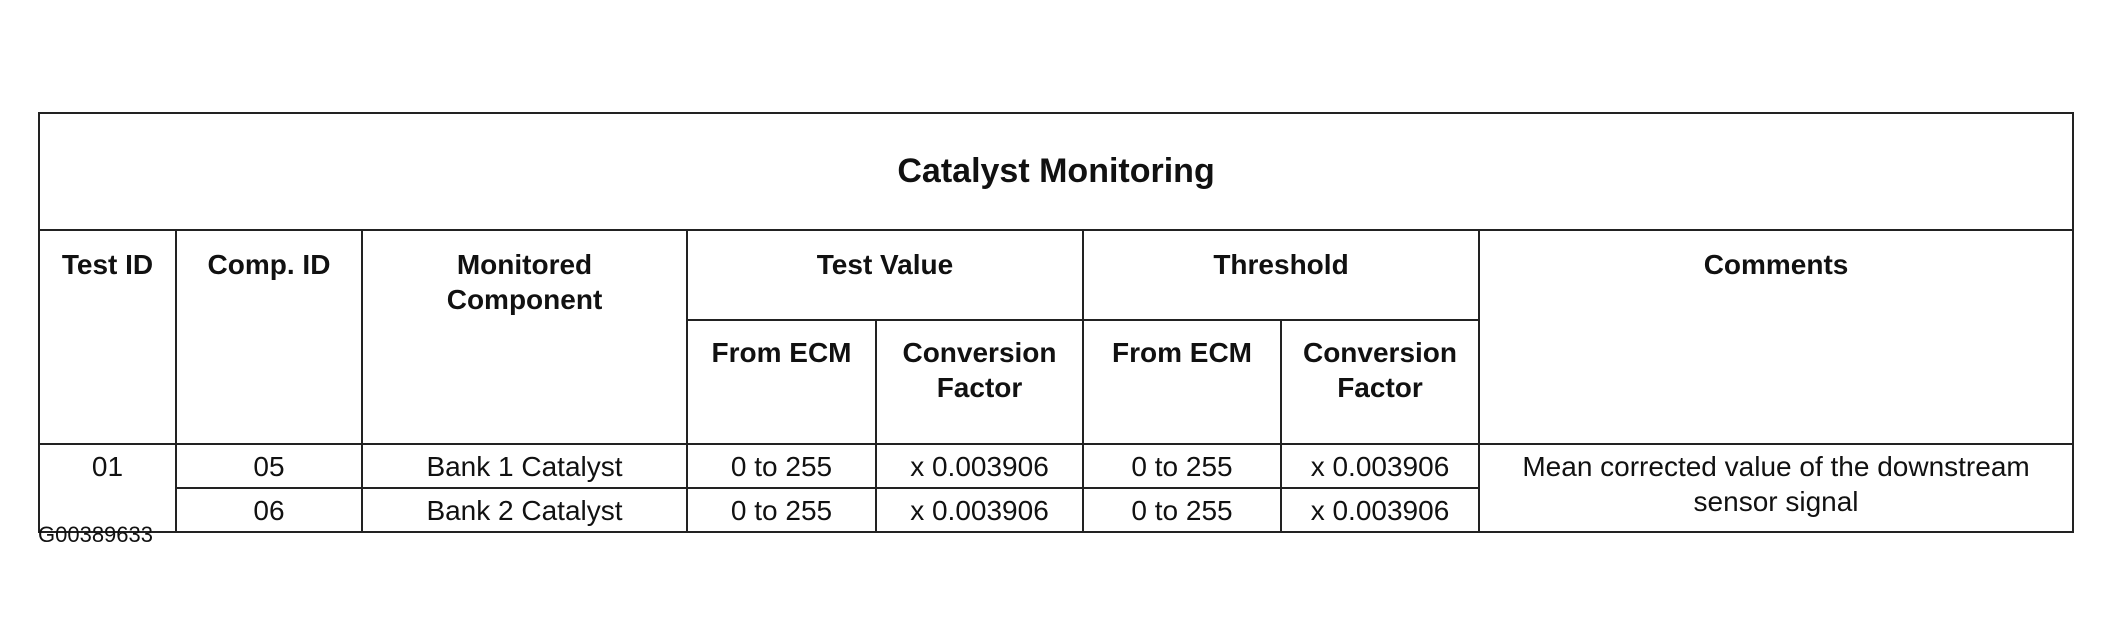 This screenshot has width=2110, height=624. What do you see at coordinates (95, 534) in the screenshot?
I see `figure-id: G00389633` at bounding box center [95, 534].